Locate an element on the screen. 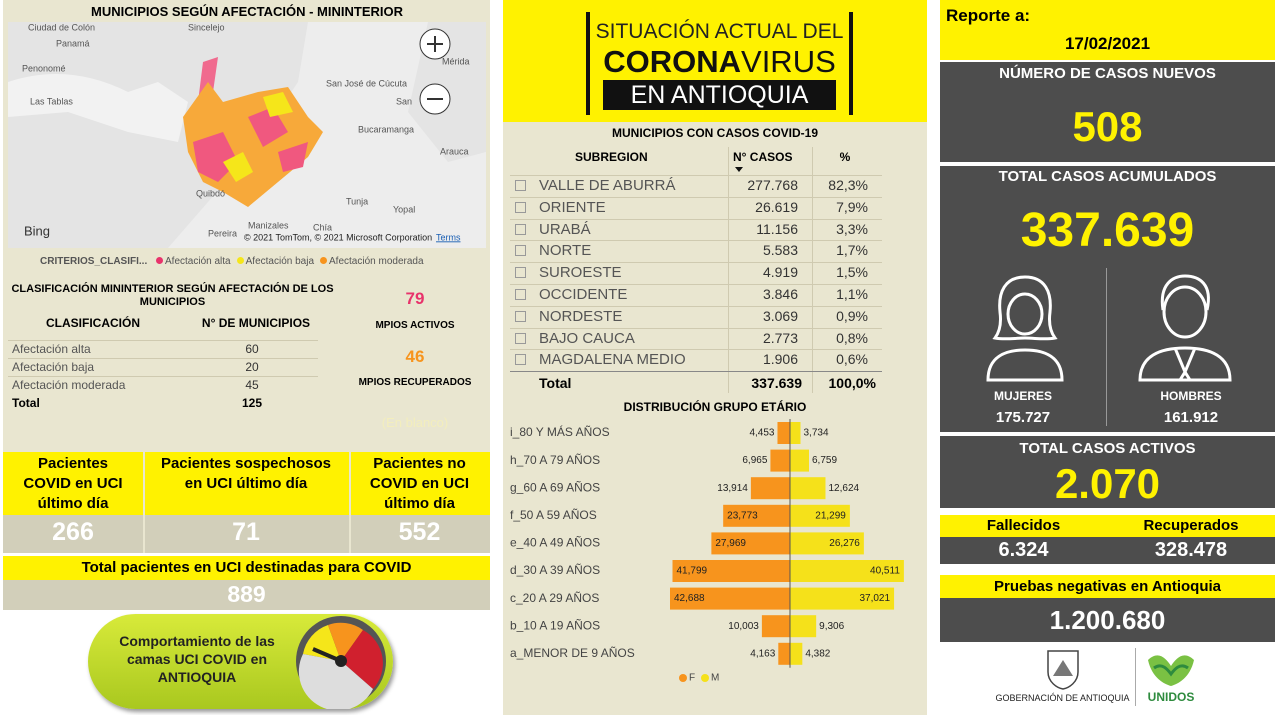  cases-value: 4.919 is located at coordinates (780, 272).